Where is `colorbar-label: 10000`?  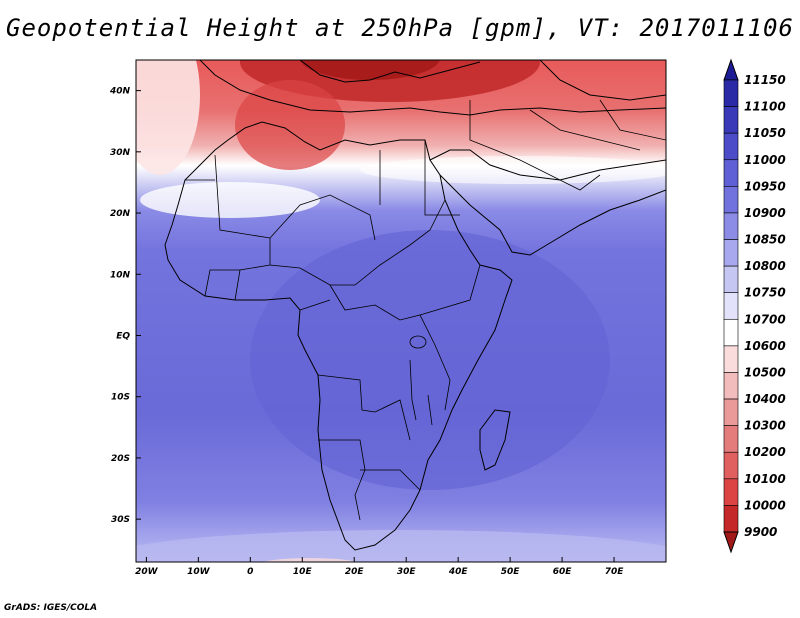
colorbar-label: 10000 is located at coordinates (765, 505).